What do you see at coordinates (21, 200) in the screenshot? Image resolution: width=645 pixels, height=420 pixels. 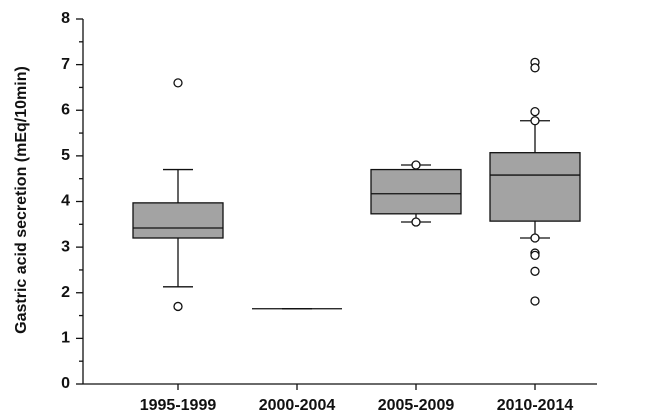 I see `y-axis-label: Gastric acid secretion (mEq/10min)` at bounding box center [21, 200].